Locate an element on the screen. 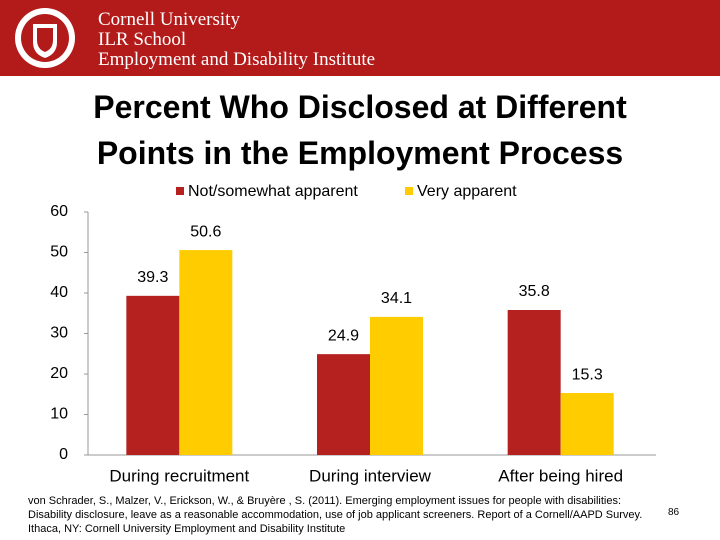  data-label: 39.3 is located at coordinates (152, 277).